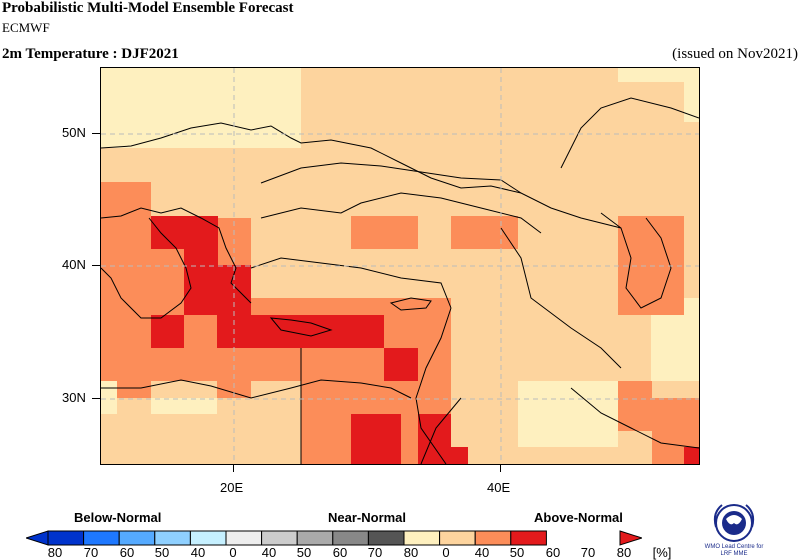  I want to click on anatolia-south, so click(351, 283).